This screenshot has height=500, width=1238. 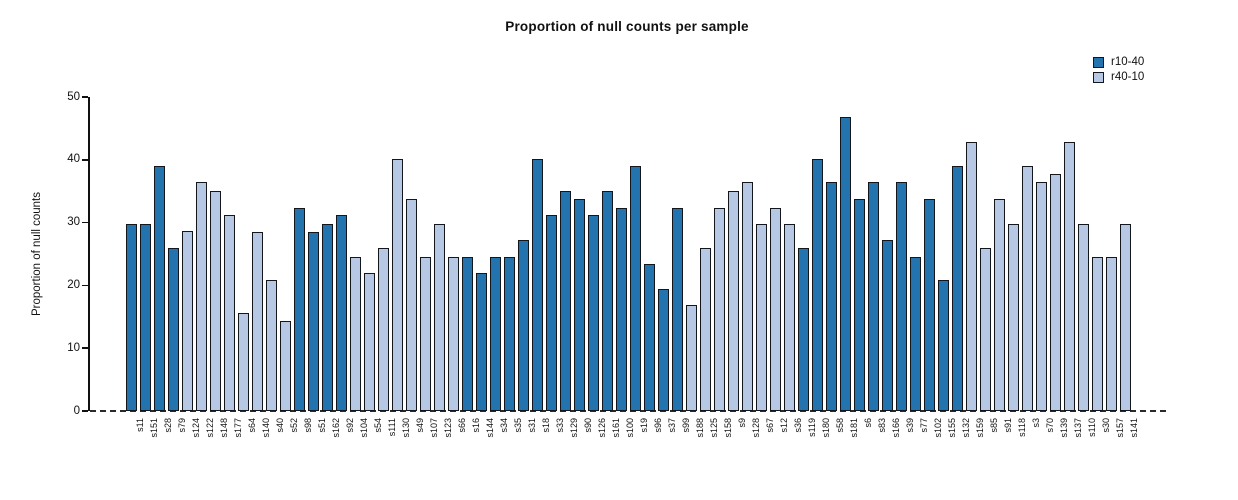 I want to click on y-tick-label-40: 40, so click(x=73, y=159).